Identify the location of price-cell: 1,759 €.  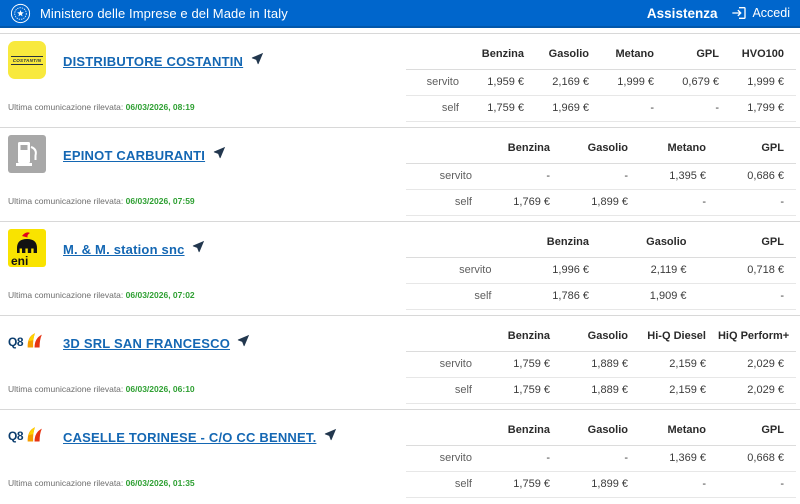
(522, 364).